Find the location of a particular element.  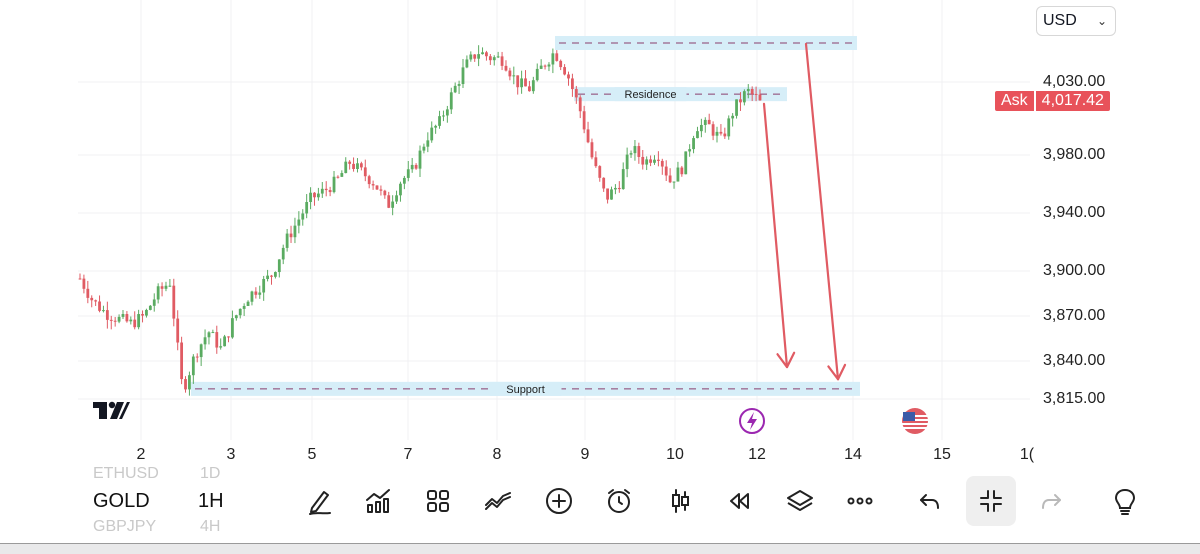

bottom-edge is located at coordinates (600, 548).